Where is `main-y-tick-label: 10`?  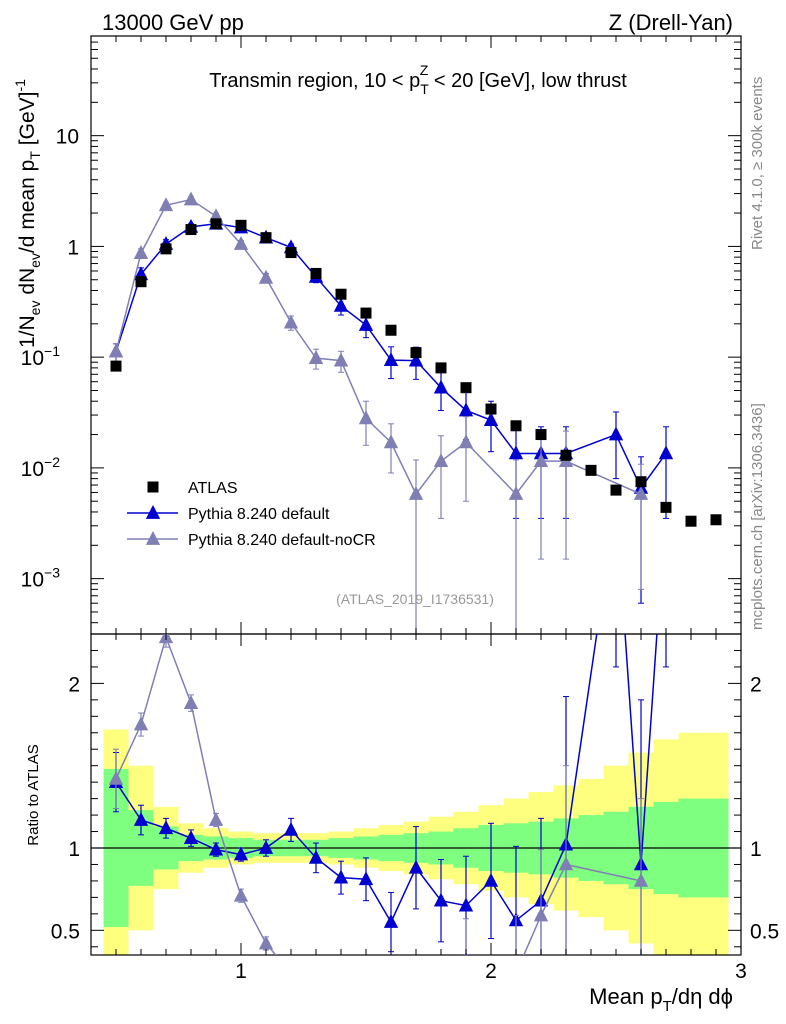 main-y-tick-label: 10 is located at coordinates (67, 137).